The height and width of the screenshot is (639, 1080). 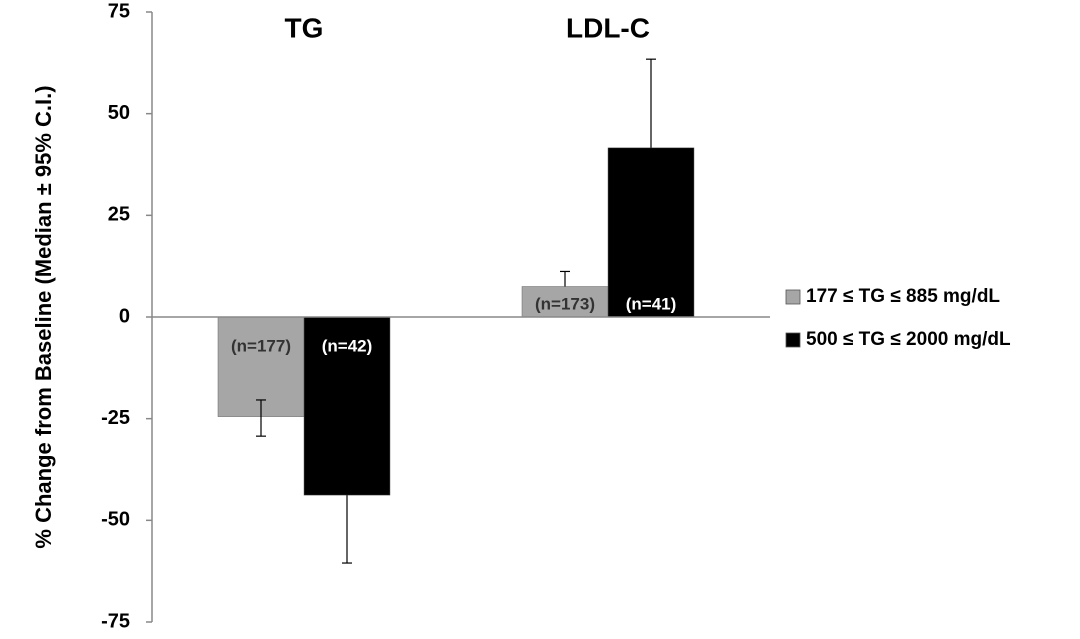 What do you see at coordinates (608, 27) in the screenshot?
I see `category-label: LDL-C` at bounding box center [608, 27].